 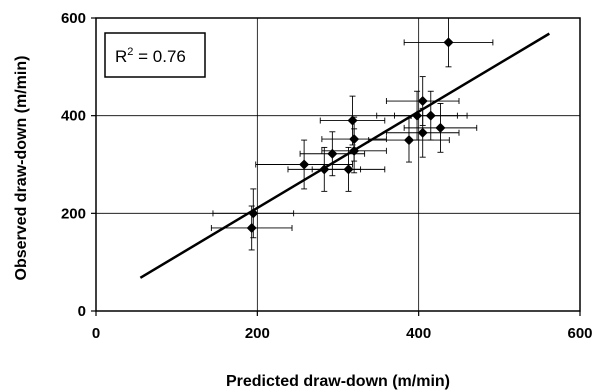 I want to click on r2-annotation: R2 = 0.76, so click(x=155, y=55).